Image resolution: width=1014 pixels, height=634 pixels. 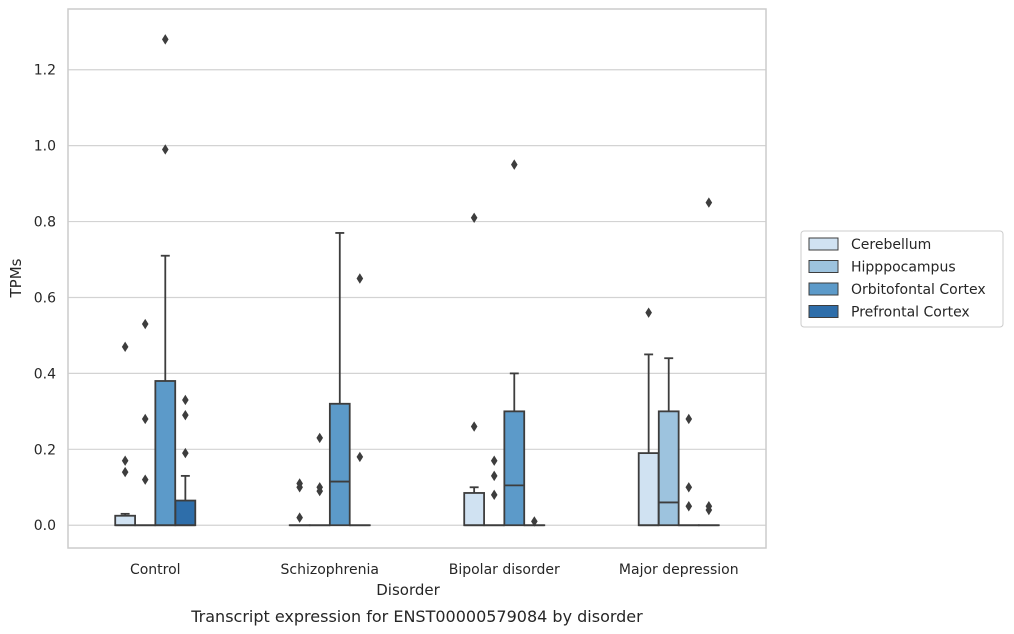 I want to click on y-tick-label: 0.4, so click(x=45, y=374).